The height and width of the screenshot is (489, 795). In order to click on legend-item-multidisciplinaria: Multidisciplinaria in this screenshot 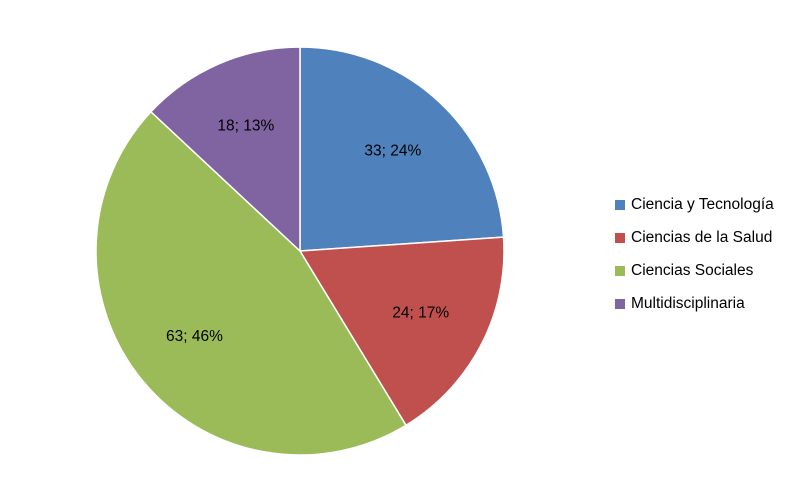, I will do `click(694, 303)`.